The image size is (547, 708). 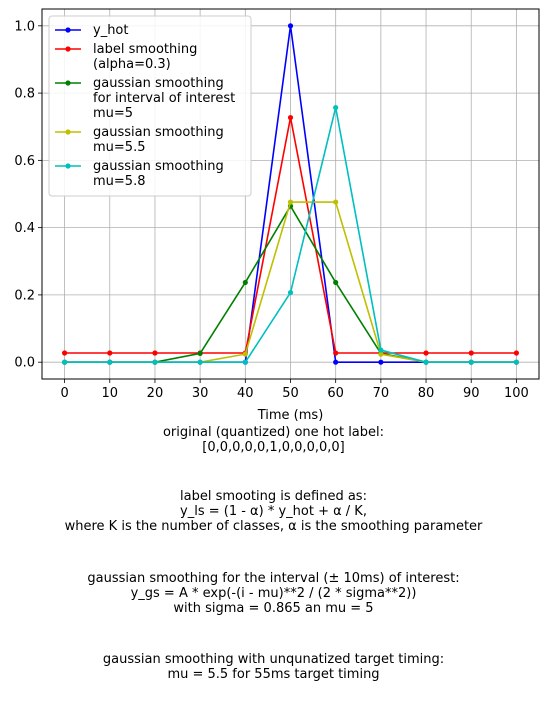 What do you see at coordinates (109, 393) in the screenshot?
I see `x-tick-label: 10` at bounding box center [109, 393].